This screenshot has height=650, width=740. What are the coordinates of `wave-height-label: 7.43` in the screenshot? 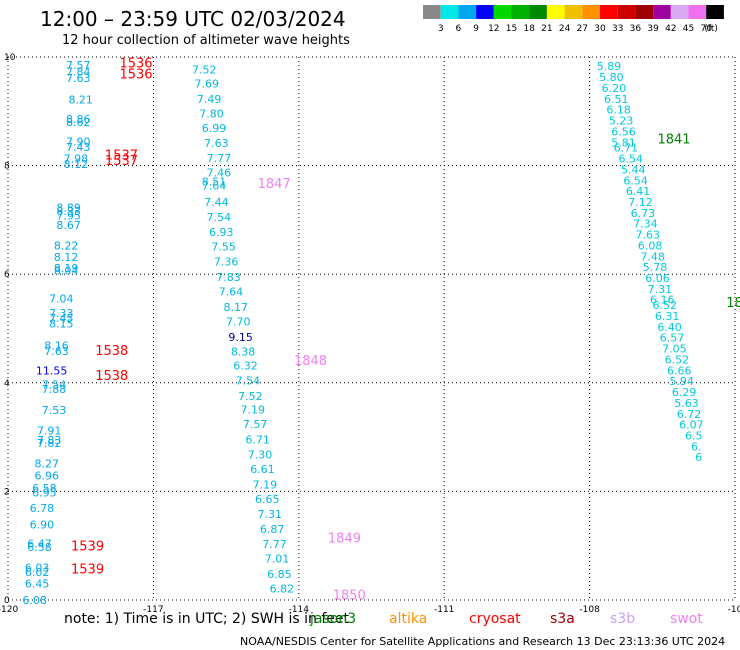 It's located at (78, 147).